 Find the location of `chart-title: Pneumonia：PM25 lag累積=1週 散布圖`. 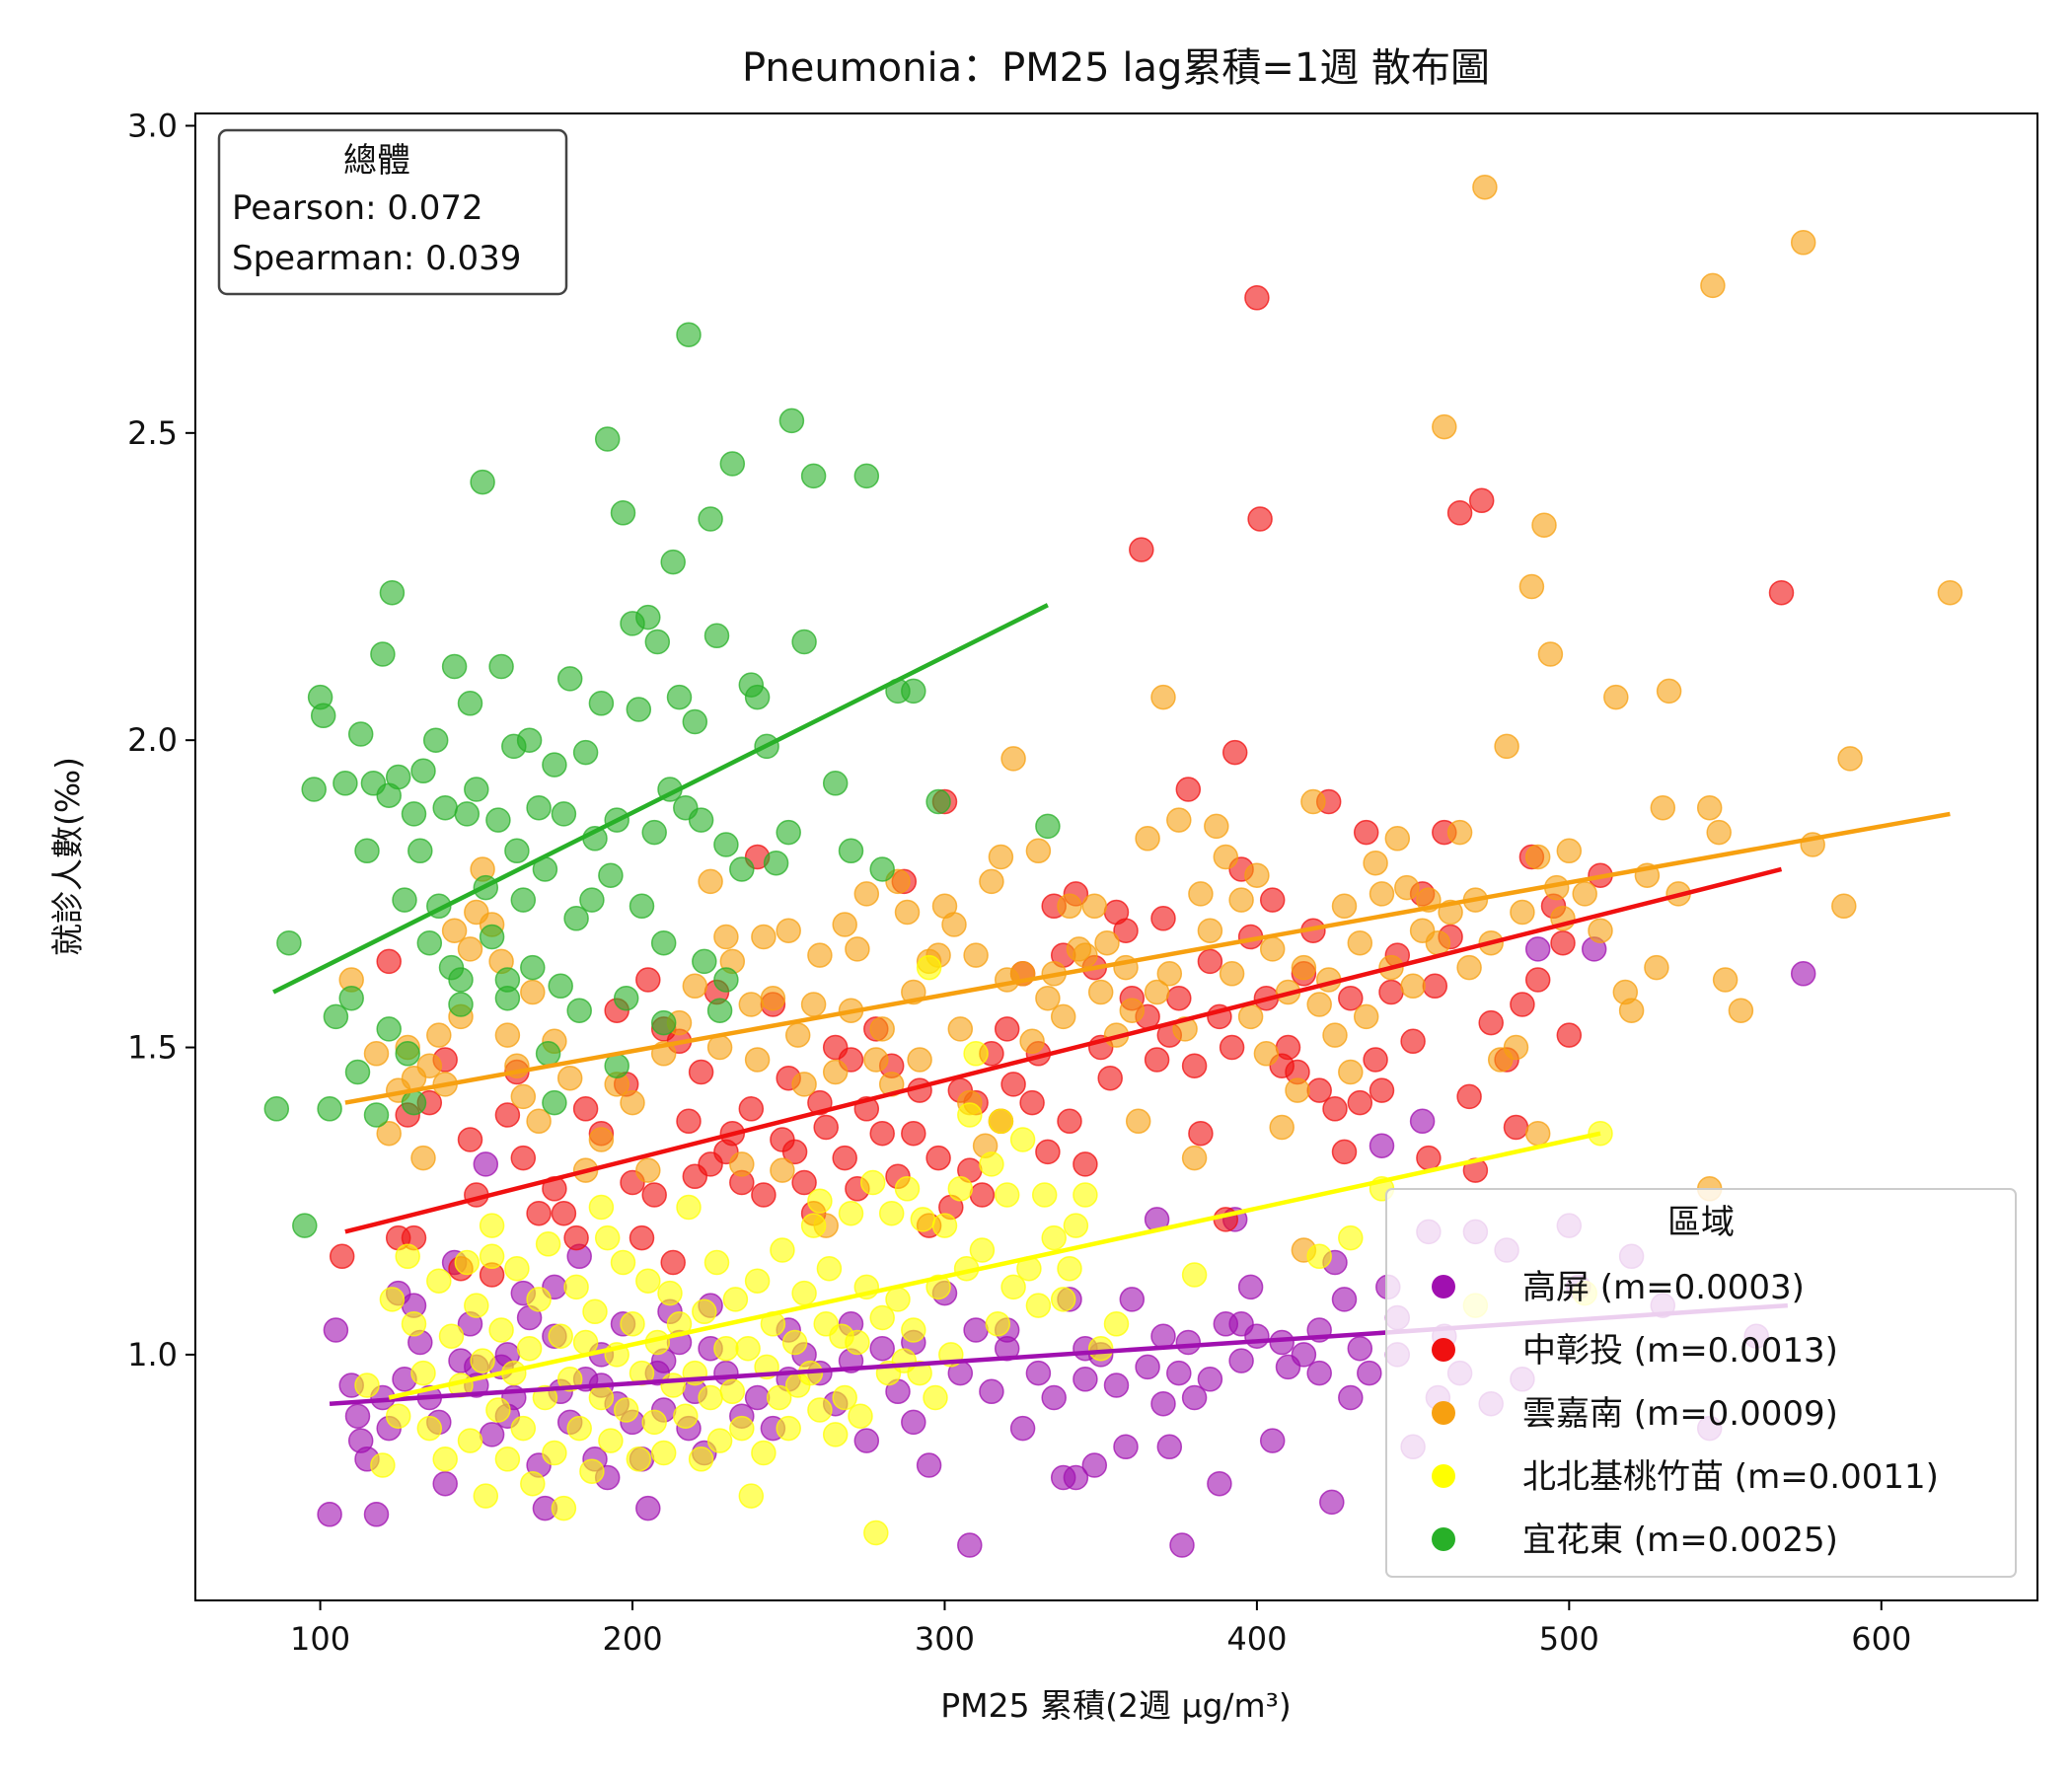

chart-title: Pneumonia：PM25 lag累積=1週 散布圖 is located at coordinates (1116, 68).